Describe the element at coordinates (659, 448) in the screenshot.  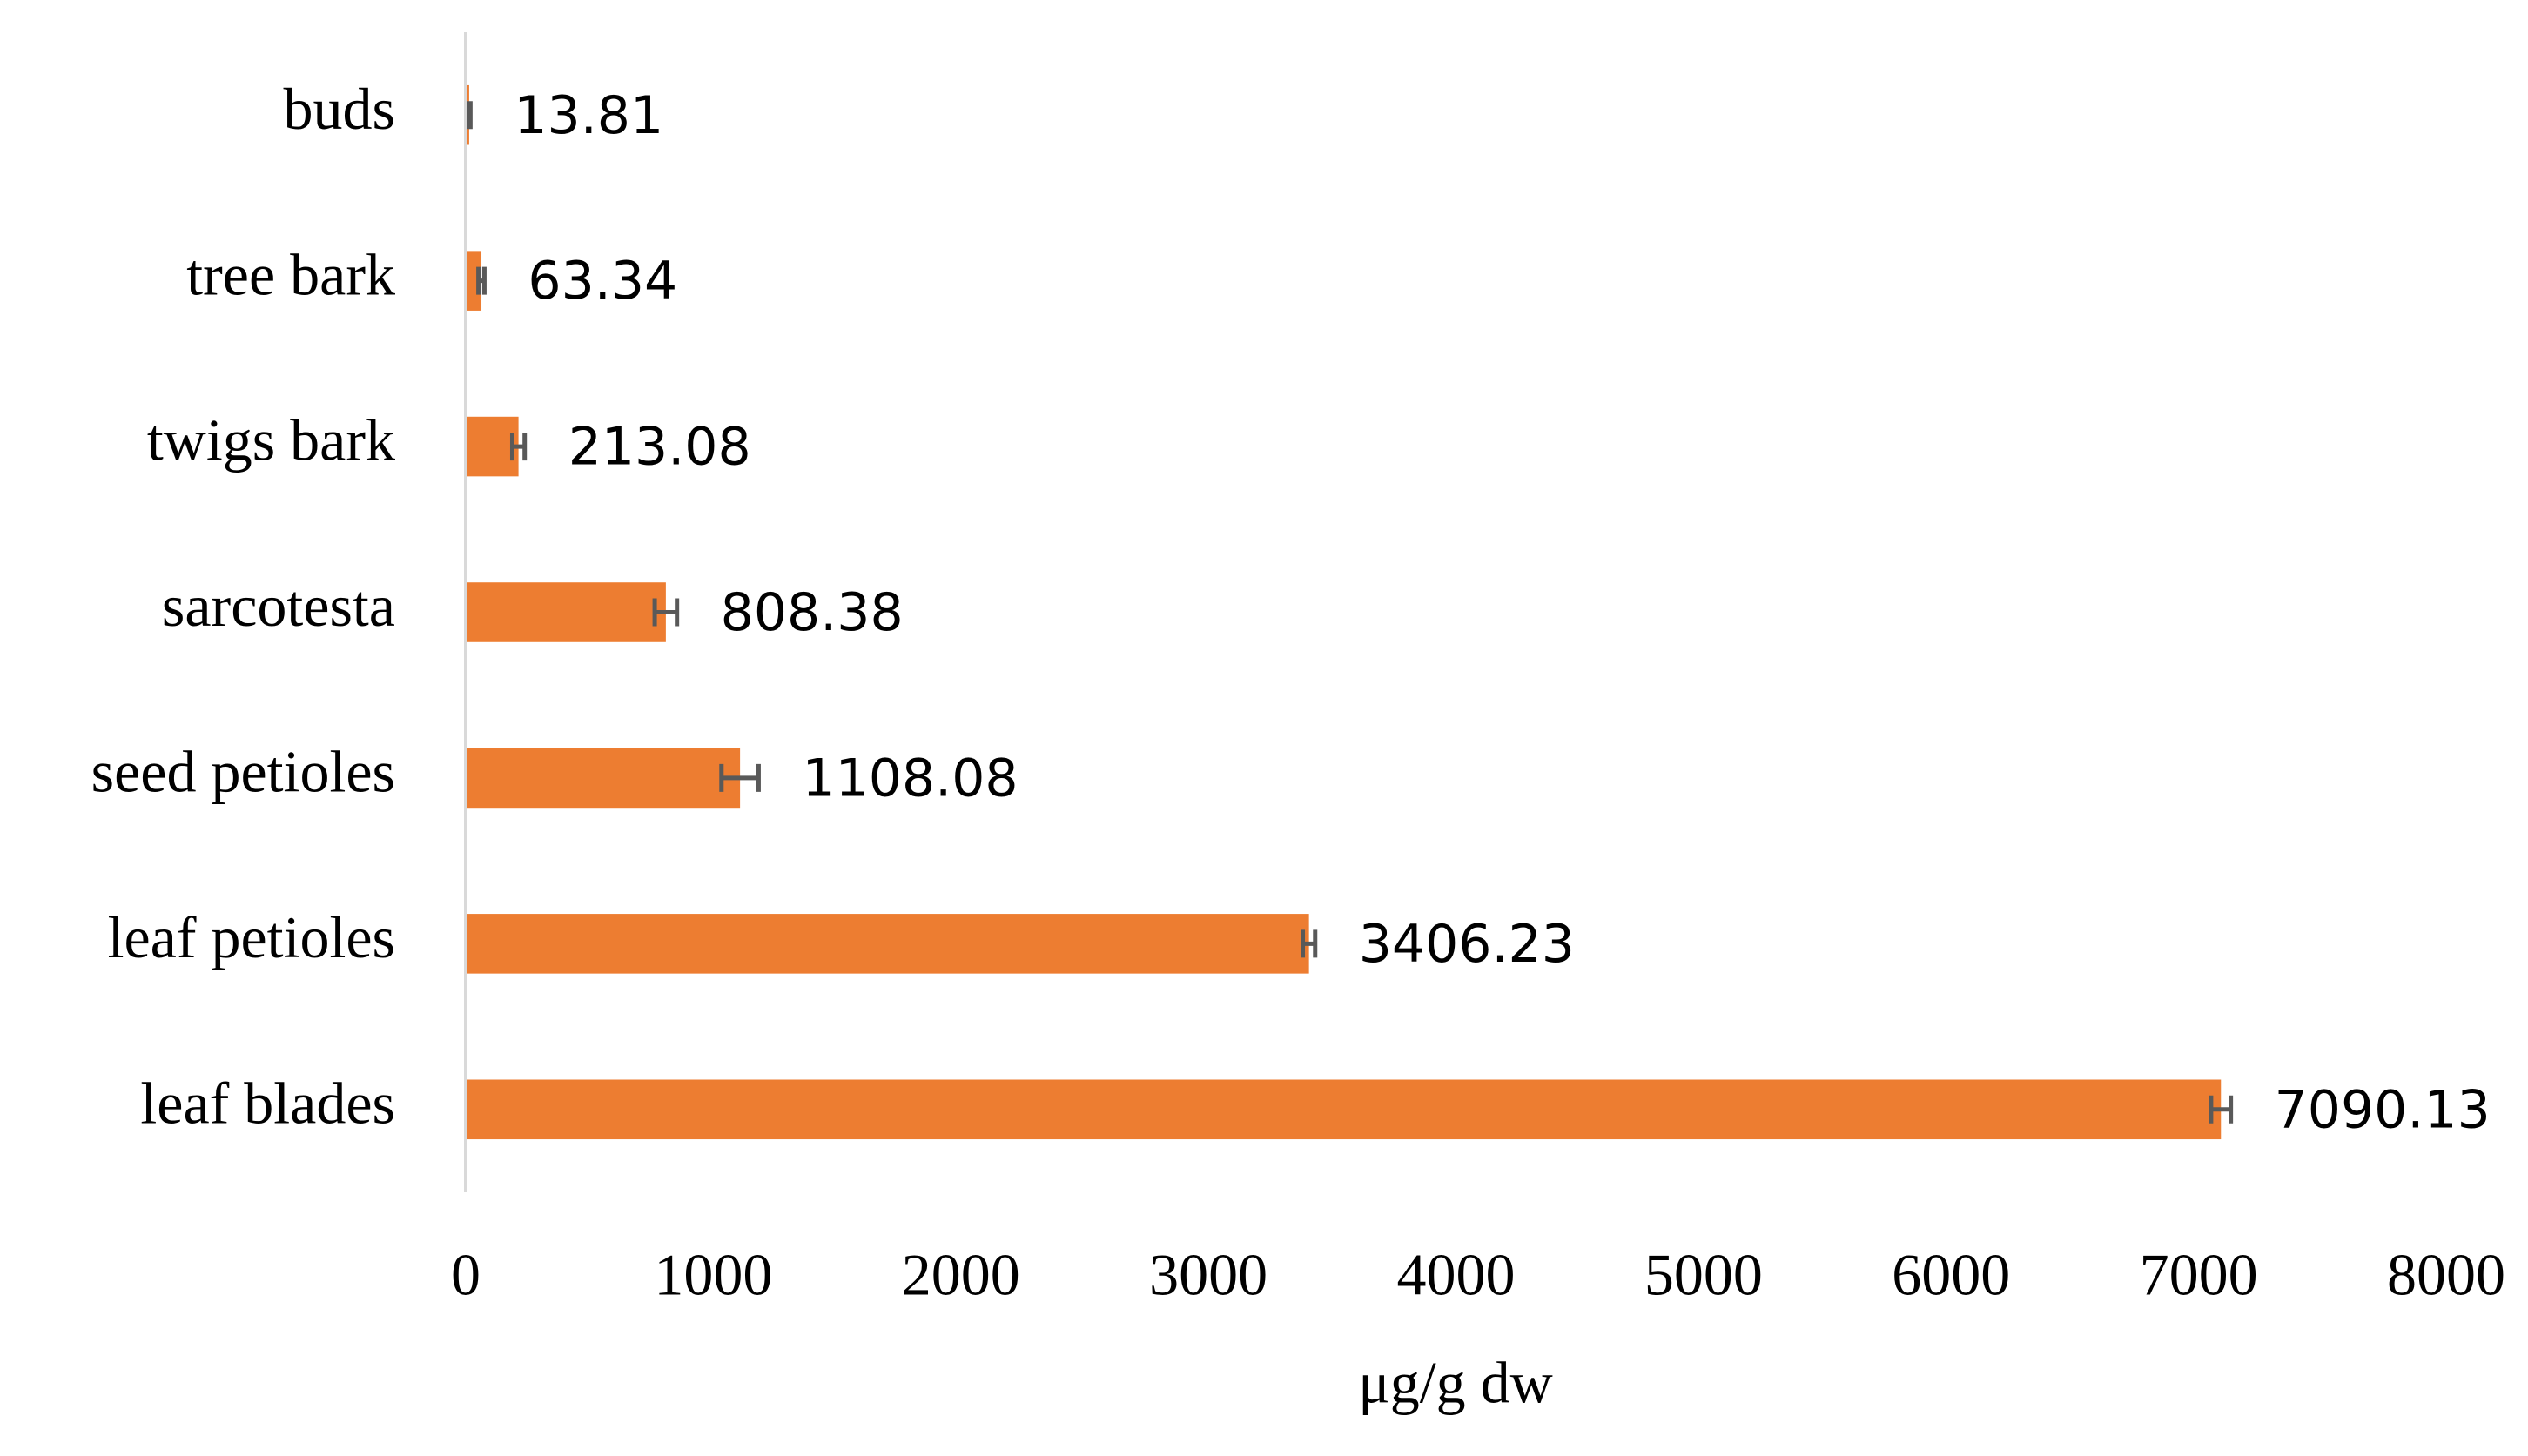
I see `value-label: 213.08` at that location.